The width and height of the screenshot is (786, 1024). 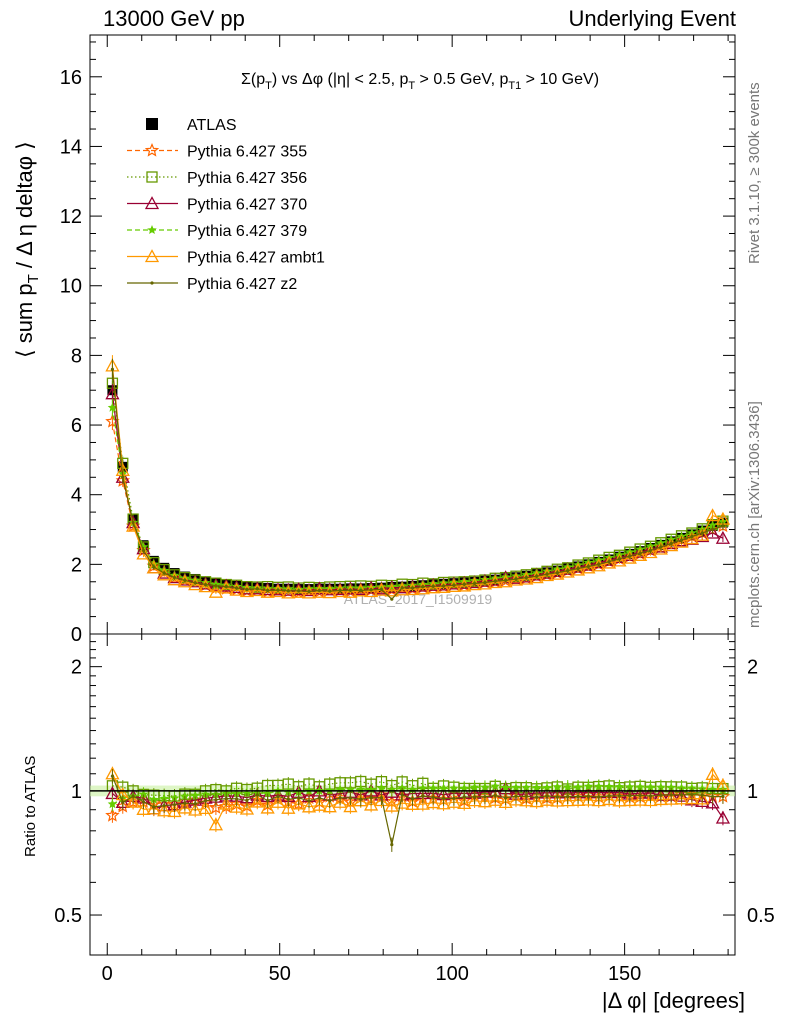 What do you see at coordinates (27, 249) in the screenshot?
I see `main-ylabel: ⟨ sum pT / Δ η deltaφ ⟩` at bounding box center [27, 249].